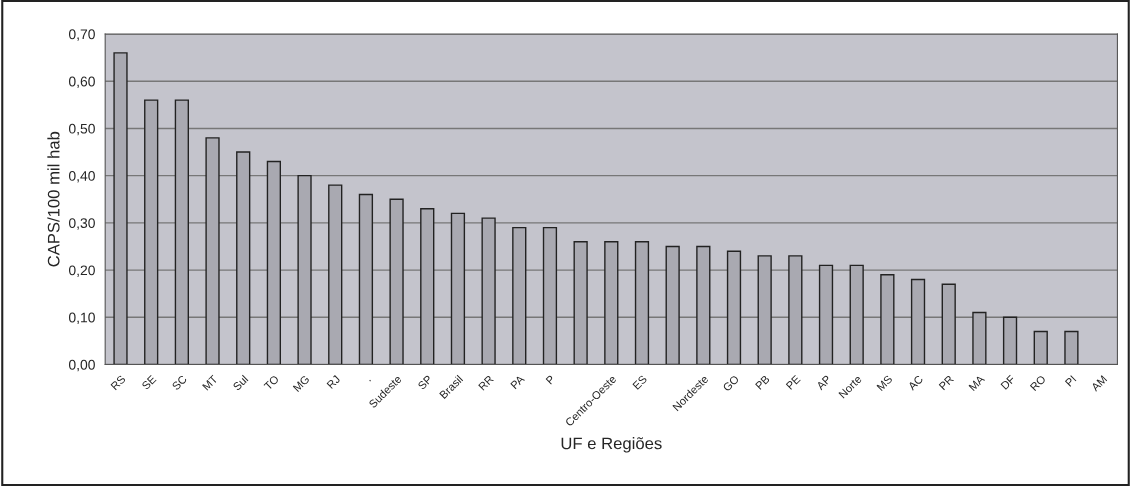 The image size is (1131, 486). I want to click on x-tick-label: RO, so click(1038, 383).